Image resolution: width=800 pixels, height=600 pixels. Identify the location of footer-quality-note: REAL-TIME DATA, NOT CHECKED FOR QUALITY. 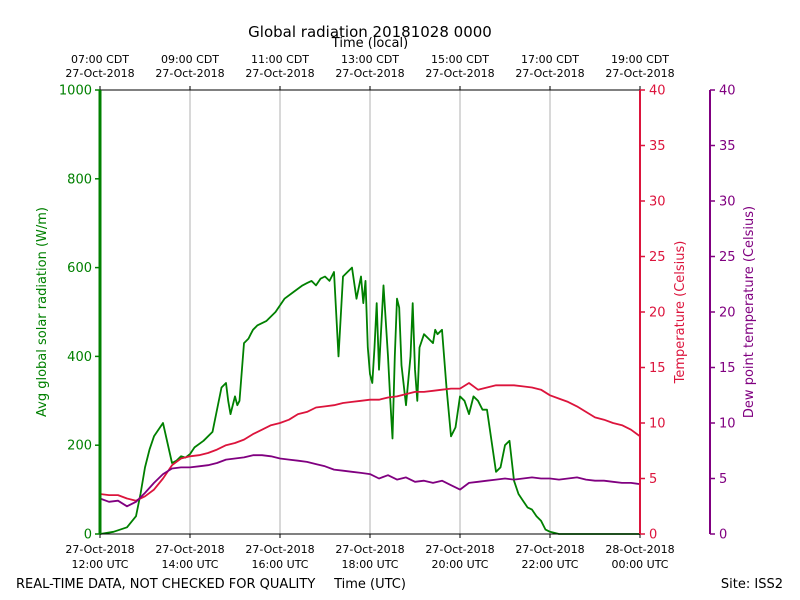
(165, 584).